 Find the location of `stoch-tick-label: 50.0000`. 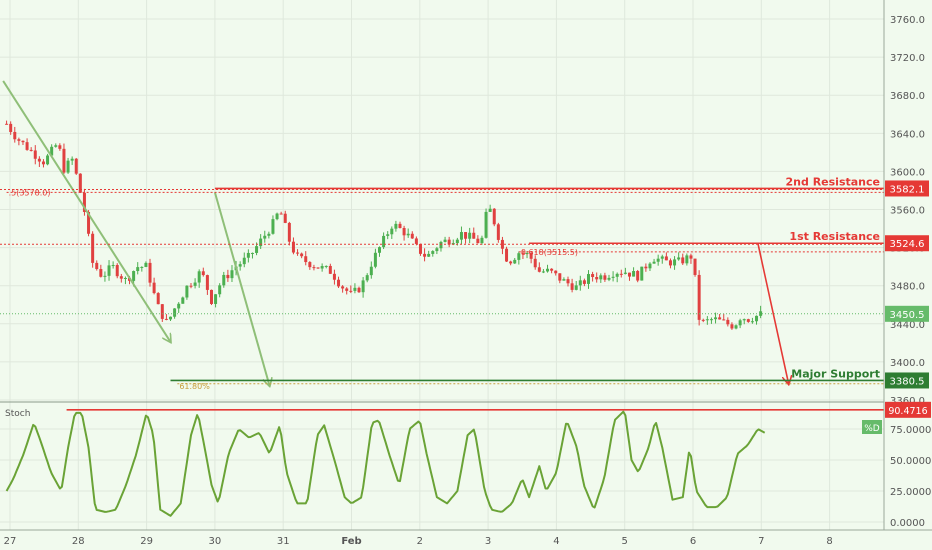

stoch-tick-label: 50.0000 is located at coordinates (910, 461).